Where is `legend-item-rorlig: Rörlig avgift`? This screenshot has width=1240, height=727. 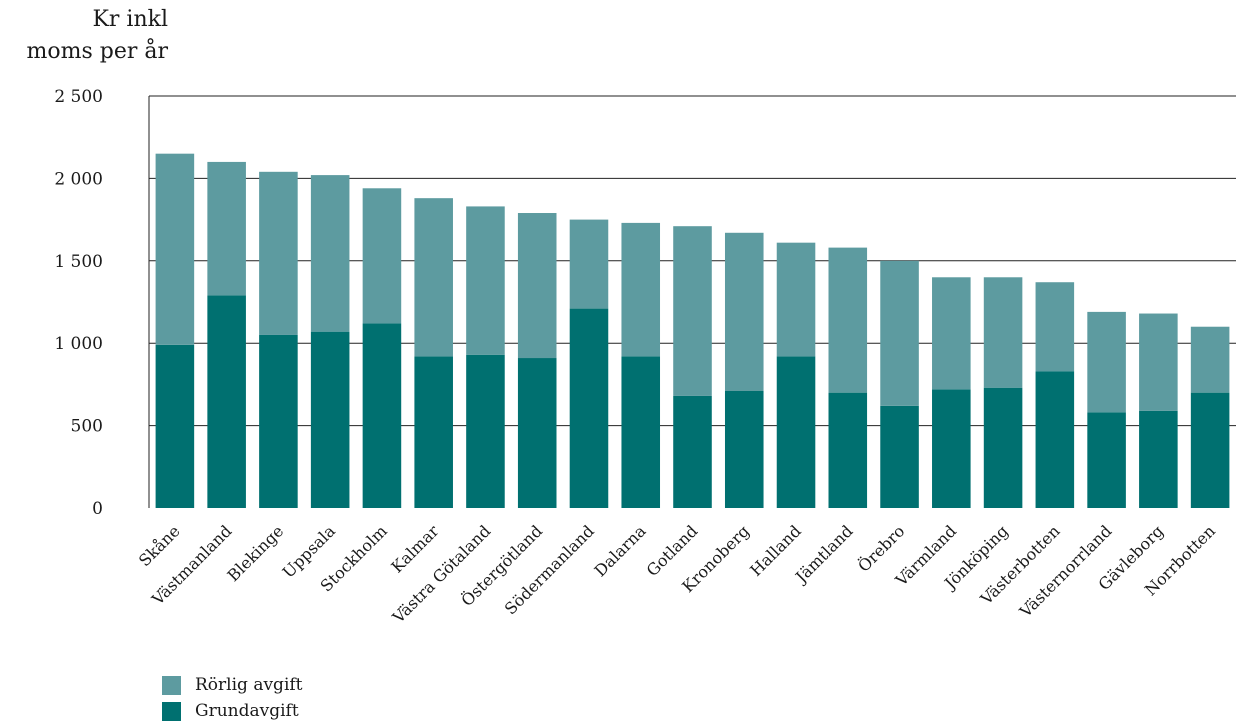
legend-item-rorlig: Rörlig avgift is located at coordinates (232, 685).